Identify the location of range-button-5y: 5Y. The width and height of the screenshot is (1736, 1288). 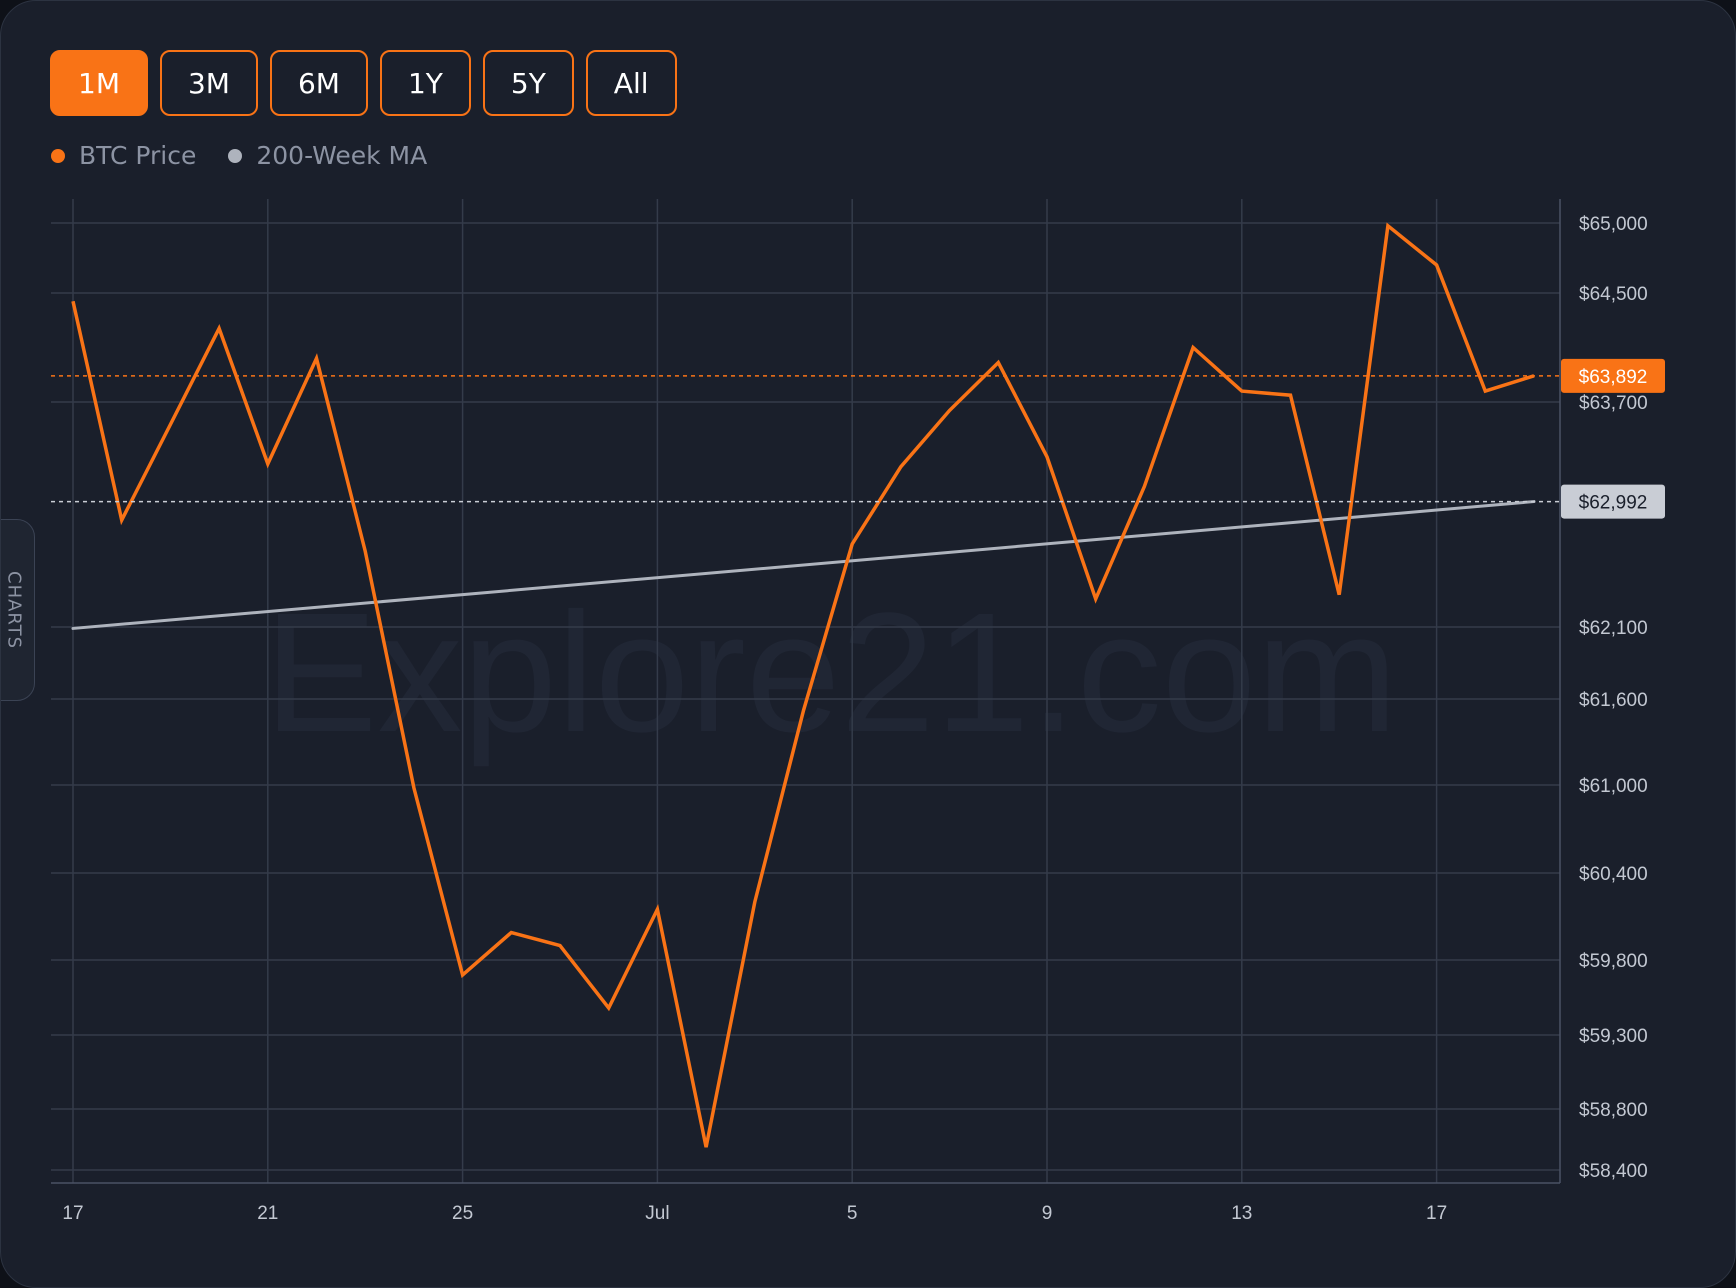
(528, 83).